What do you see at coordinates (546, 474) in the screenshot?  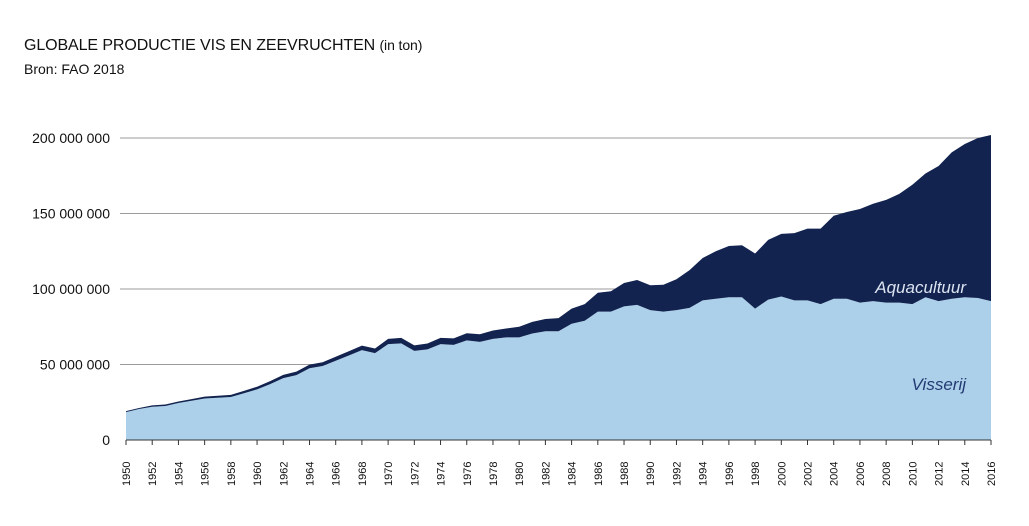 I see `x-tick-label-1982: 1982` at bounding box center [546, 474].